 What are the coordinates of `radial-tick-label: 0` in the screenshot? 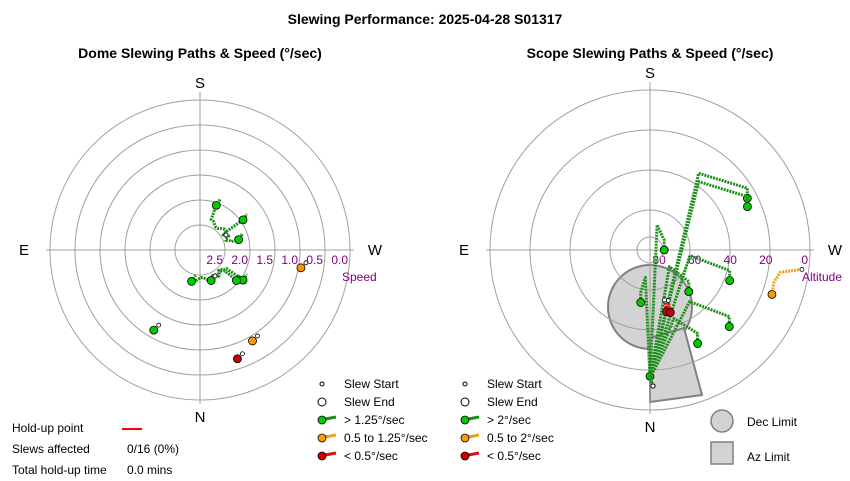 It's located at (804, 260).